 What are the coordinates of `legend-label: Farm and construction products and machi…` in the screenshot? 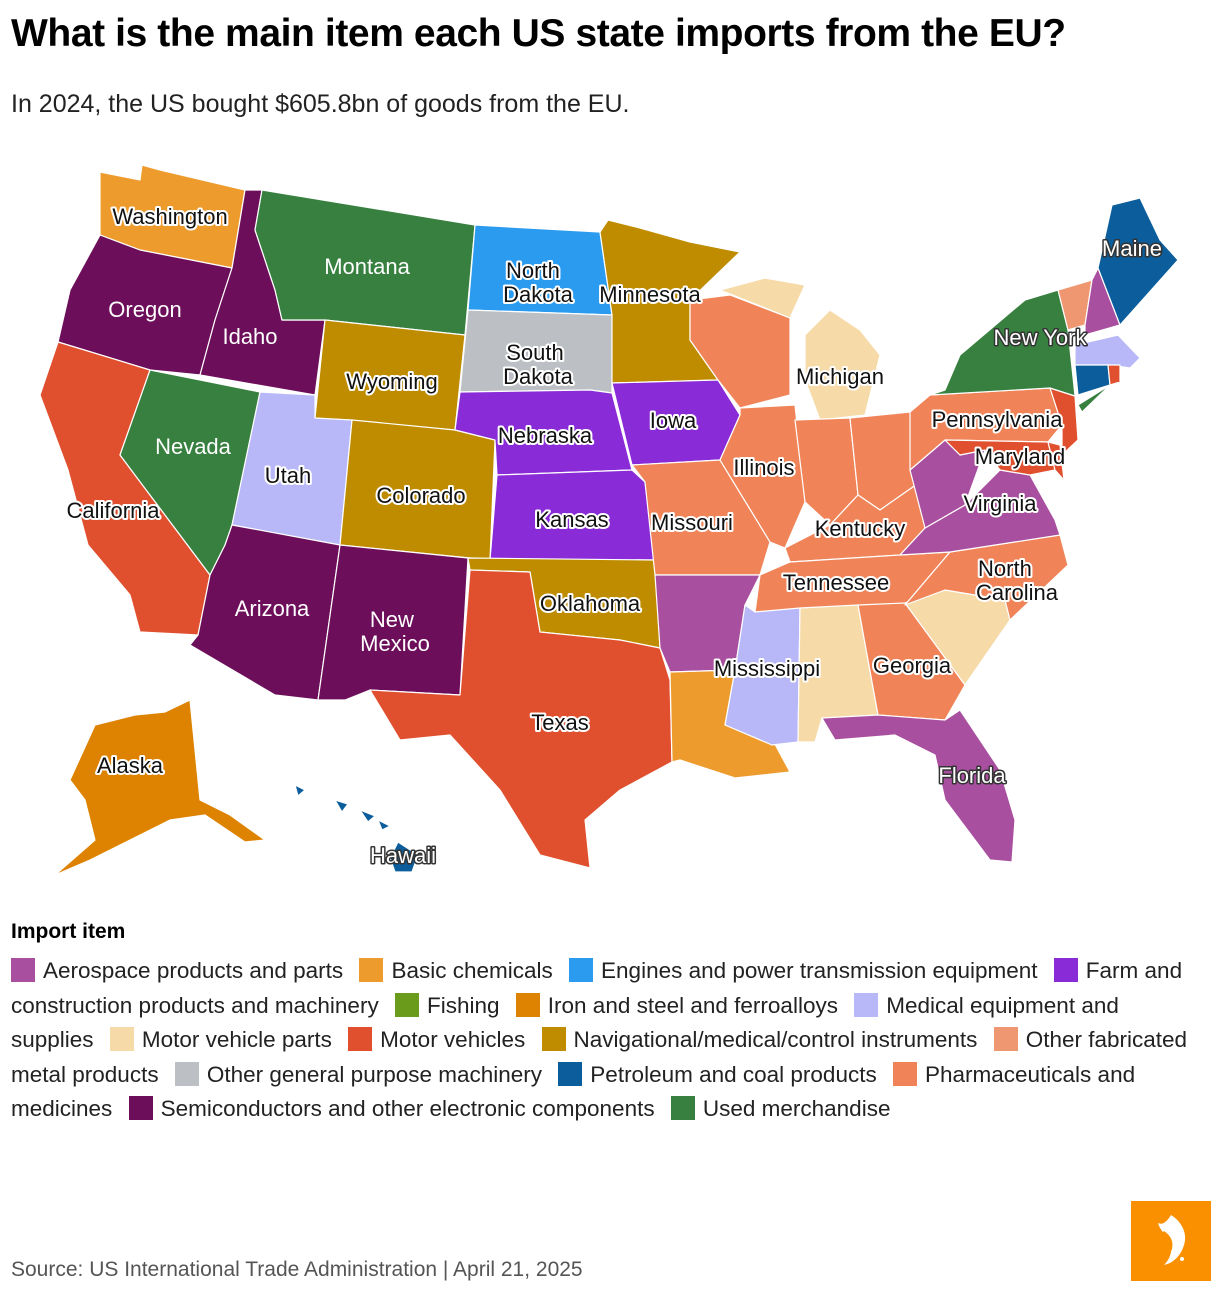 It's located at (597, 988).